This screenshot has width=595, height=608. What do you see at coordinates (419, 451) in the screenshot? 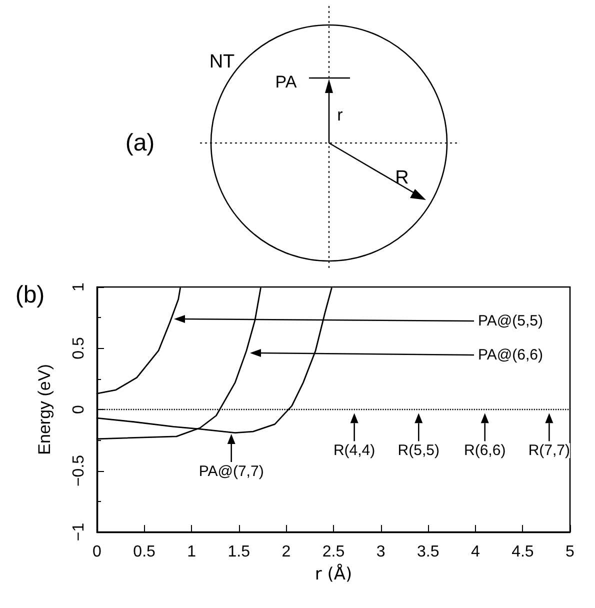
I see `annotation: R(5,5)` at bounding box center [419, 451].